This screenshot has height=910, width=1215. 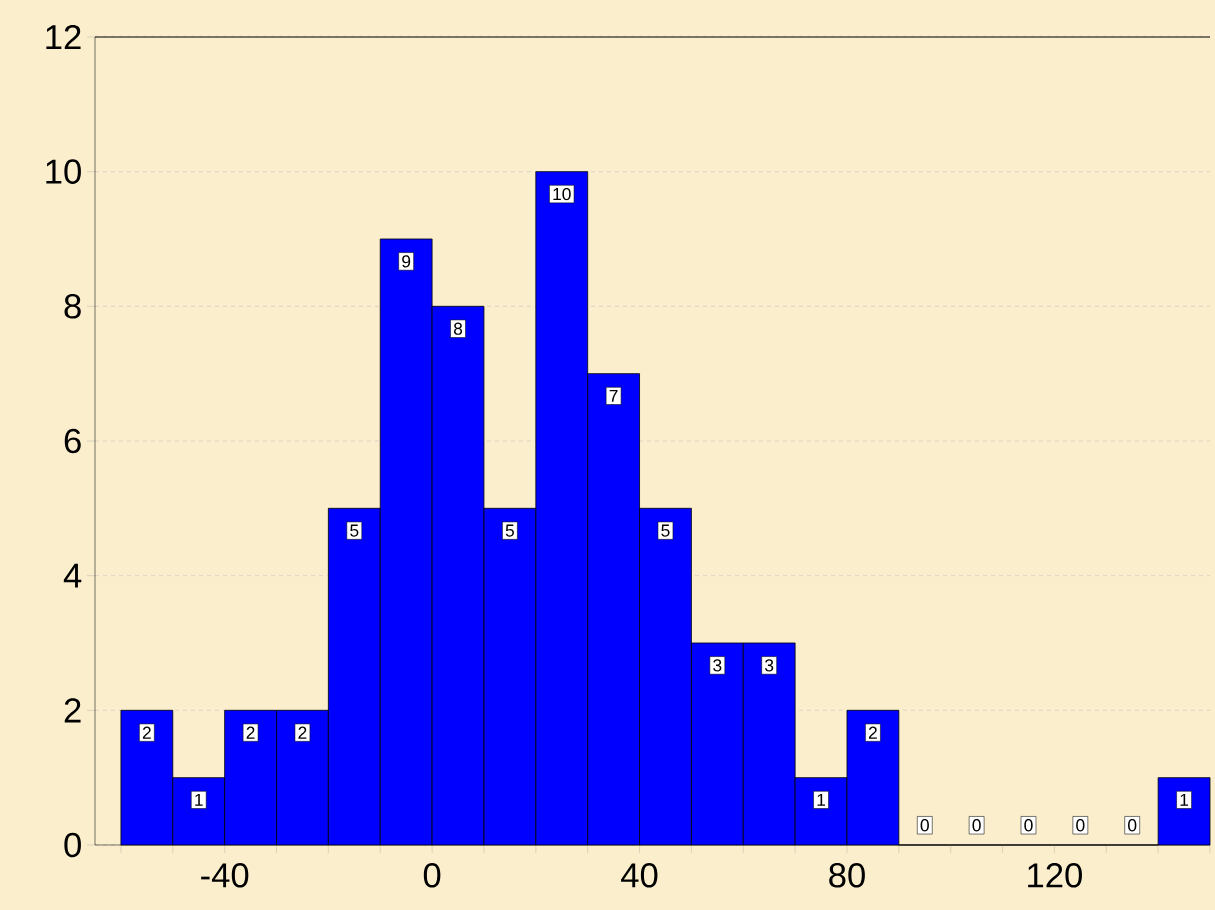 I want to click on y-tick-label: 4, so click(x=72, y=575).